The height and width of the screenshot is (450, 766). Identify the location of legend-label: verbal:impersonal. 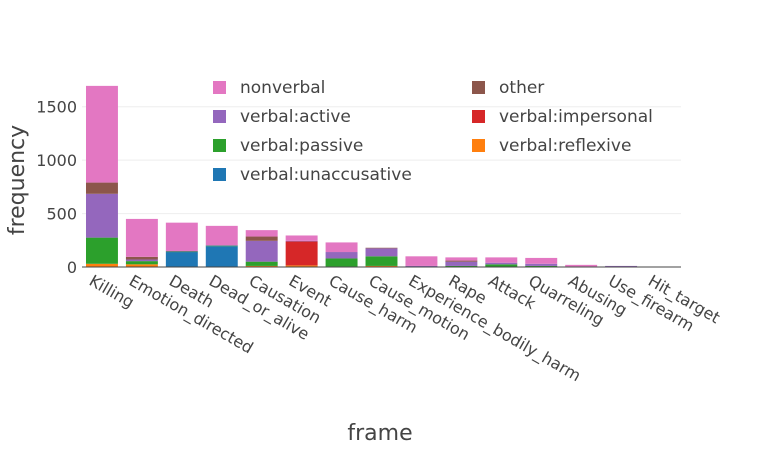
(576, 117).